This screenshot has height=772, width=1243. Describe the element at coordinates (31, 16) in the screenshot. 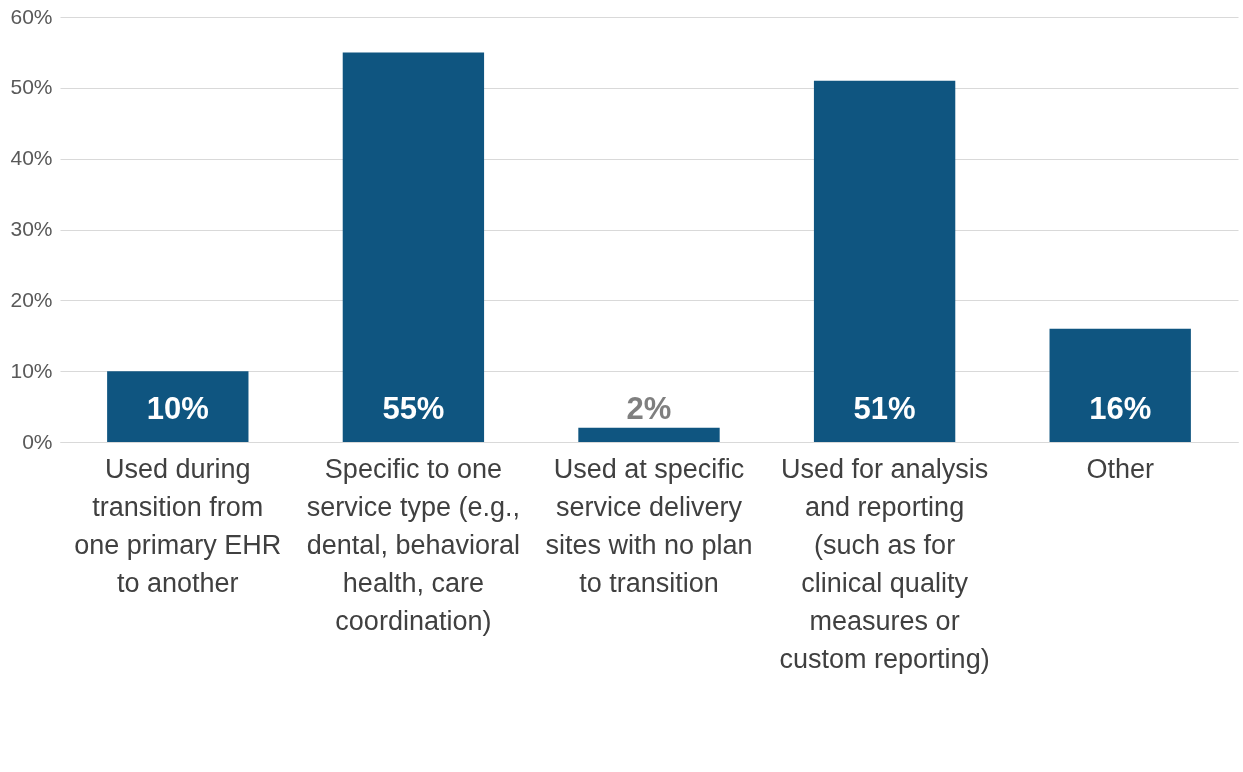

I see `y-tick-label: 60%` at that location.